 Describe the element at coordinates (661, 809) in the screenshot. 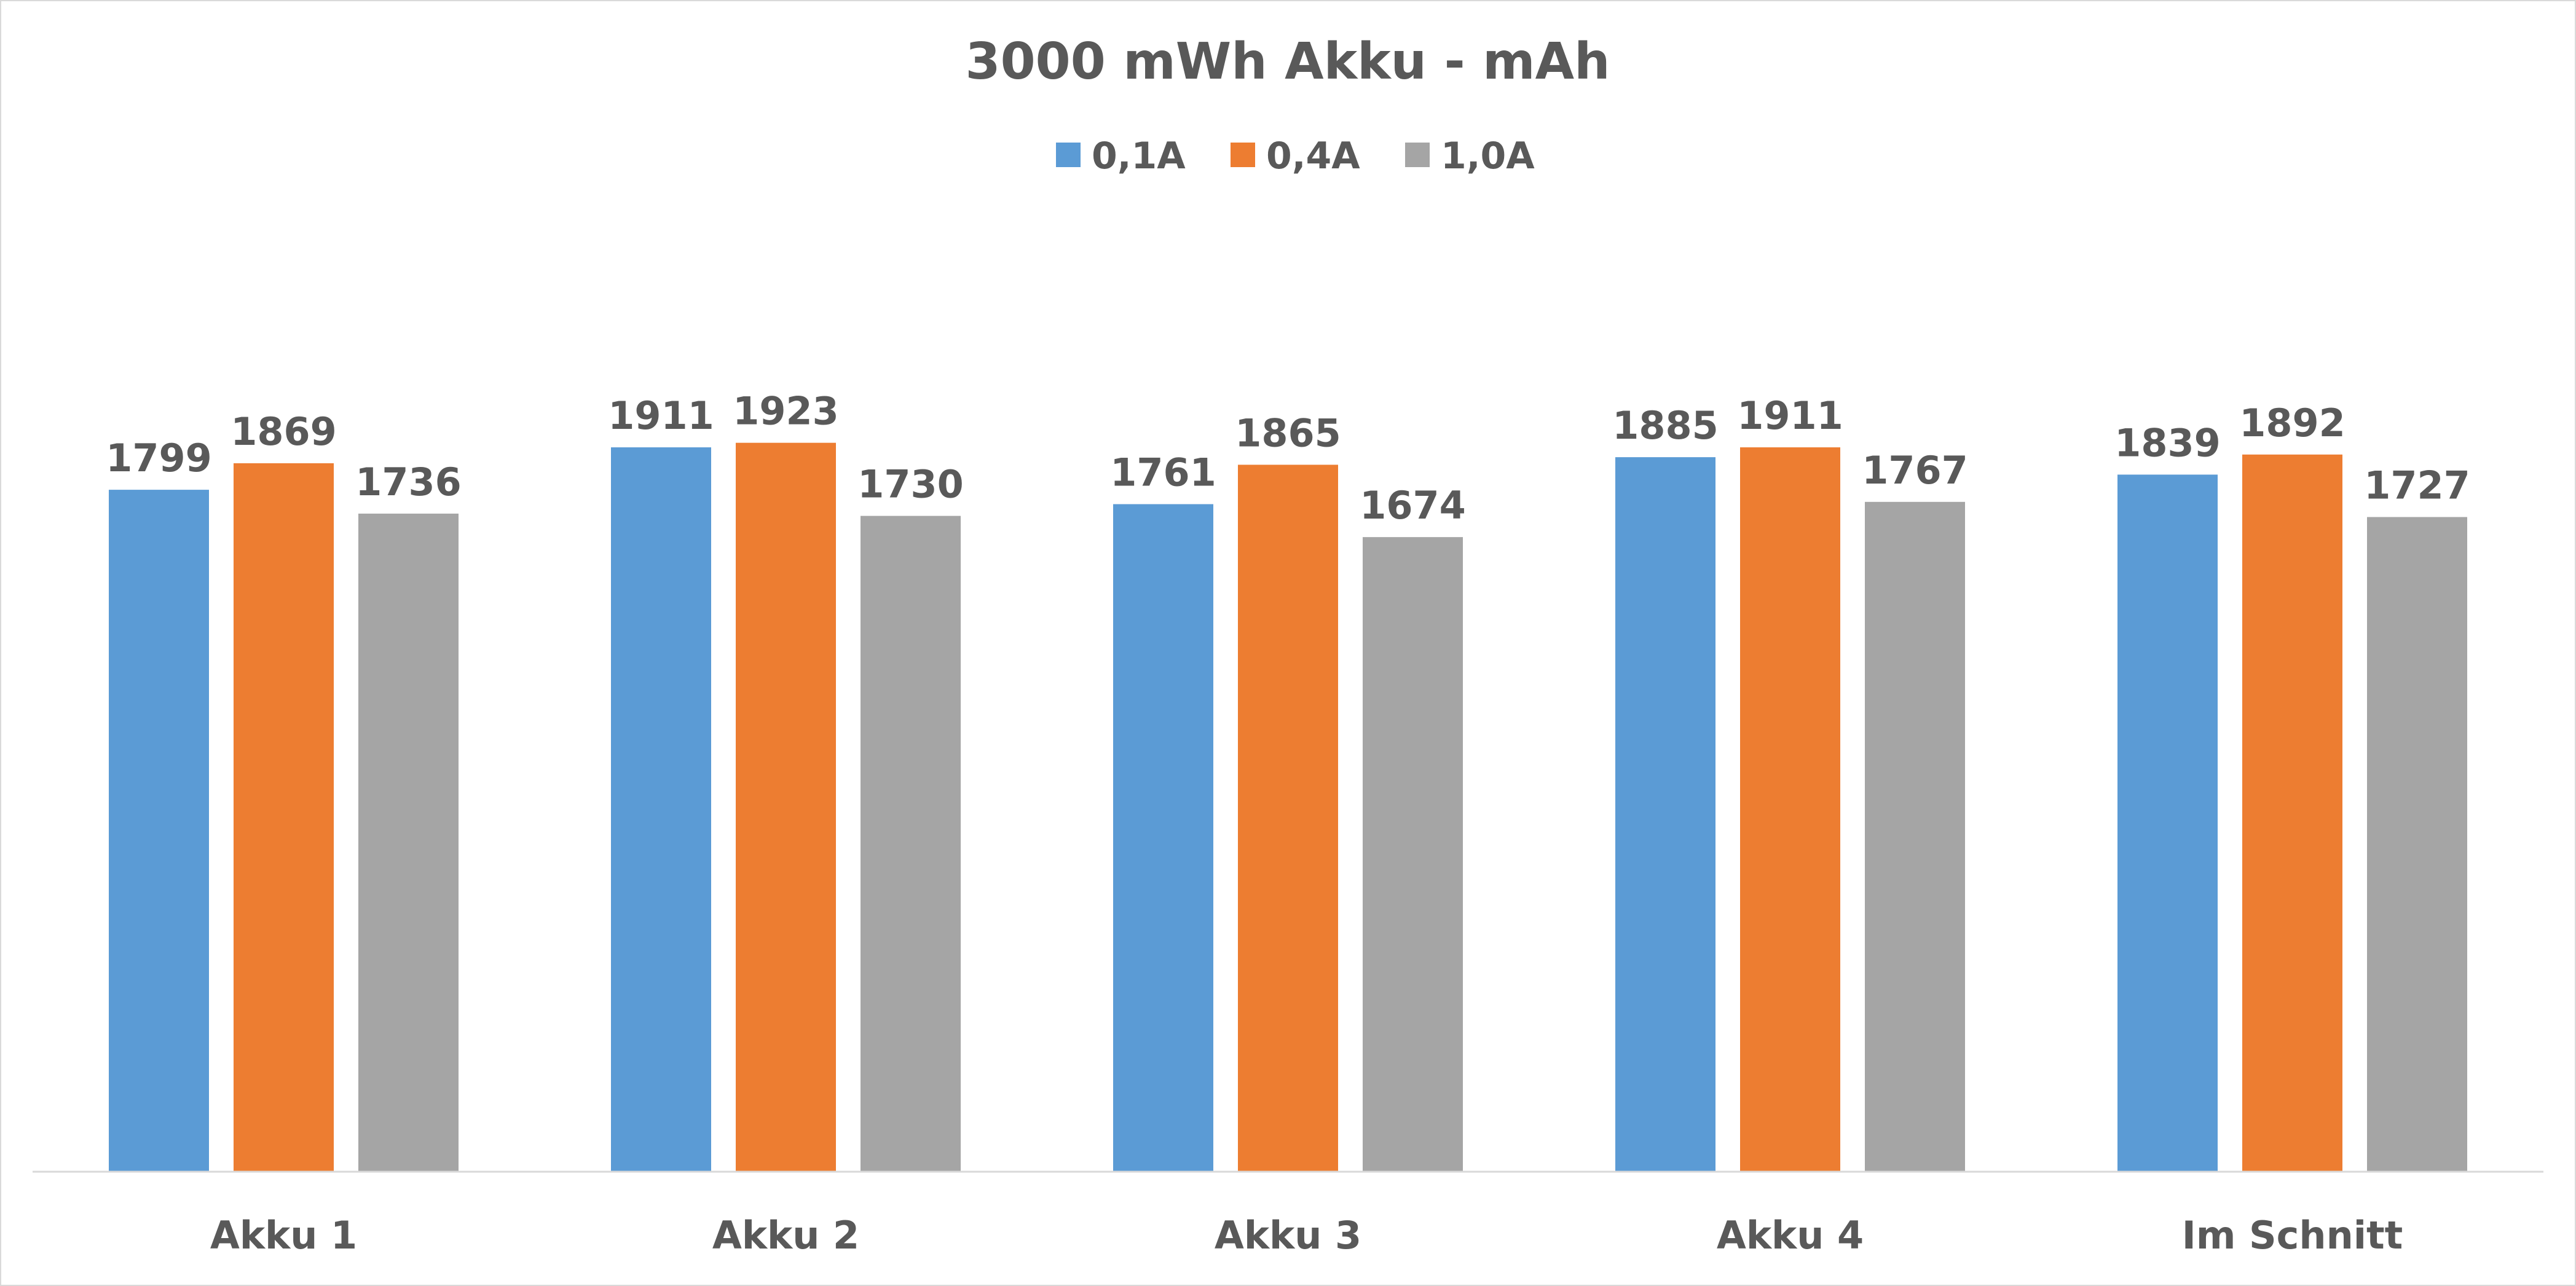

I see `bar-0,1A-Akku 2` at that location.